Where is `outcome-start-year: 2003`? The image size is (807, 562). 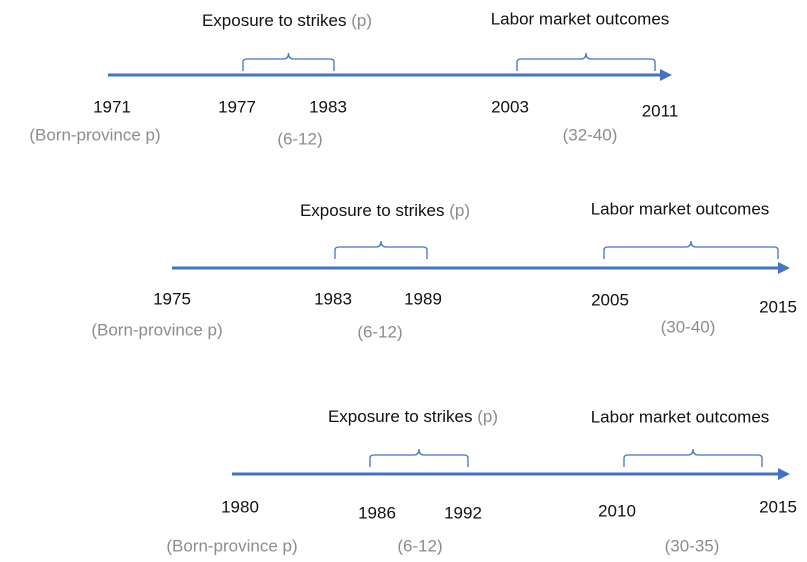 outcome-start-year: 2003 is located at coordinates (510, 106).